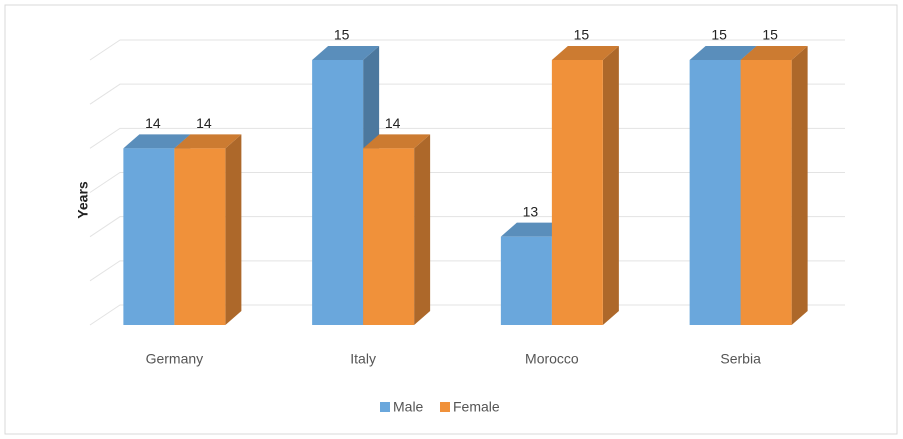  What do you see at coordinates (531, 211) in the screenshot?
I see `data-label: 13` at bounding box center [531, 211].